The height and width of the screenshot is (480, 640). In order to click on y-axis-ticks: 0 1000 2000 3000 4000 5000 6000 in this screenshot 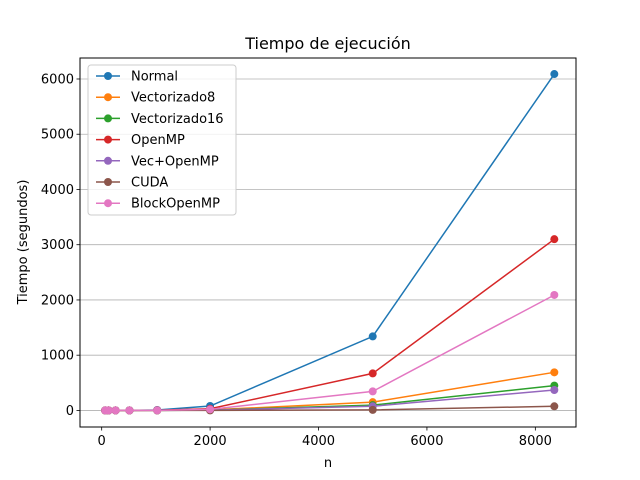, I will do `click(60, 245)`.